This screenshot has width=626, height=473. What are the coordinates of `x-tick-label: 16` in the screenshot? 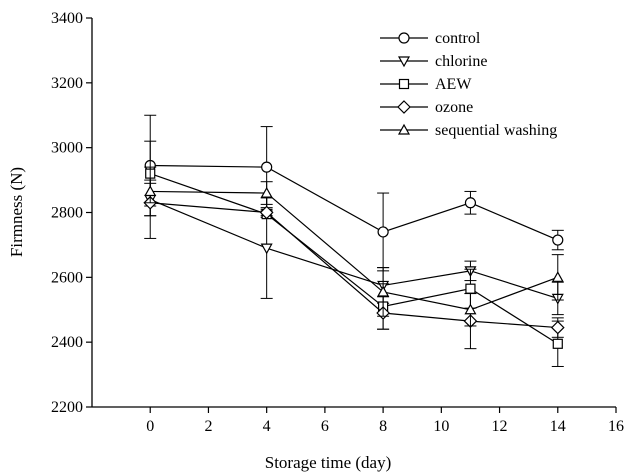 It's located at (616, 426).